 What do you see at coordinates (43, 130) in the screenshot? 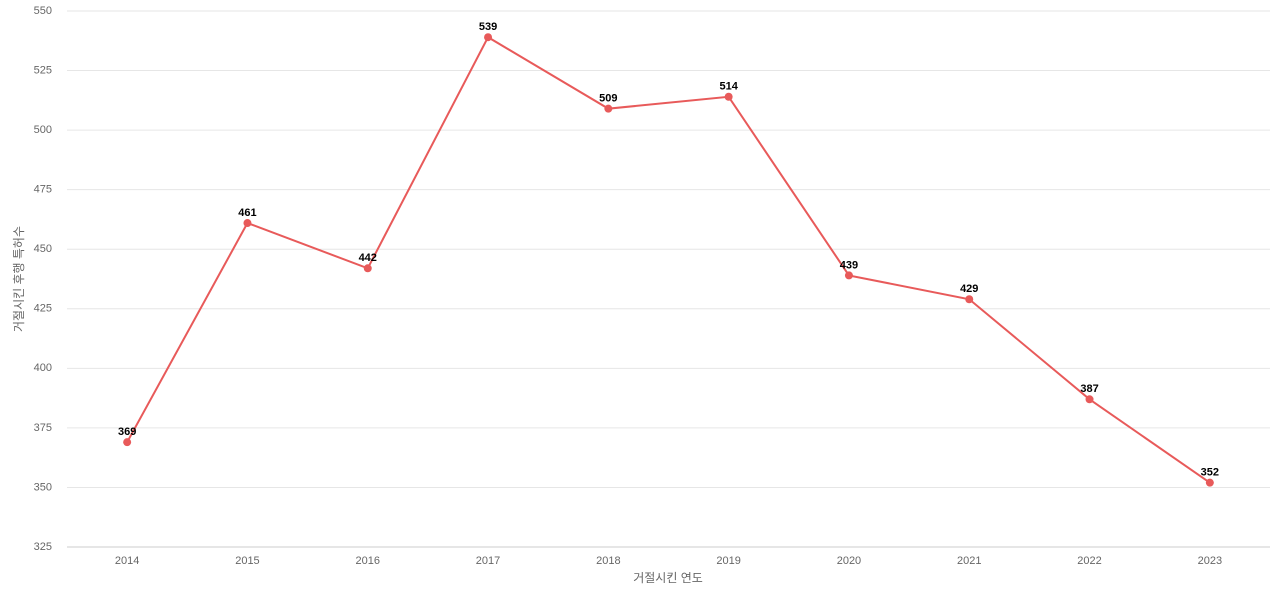
I see `y-tick-label: 500` at bounding box center [43, 130].